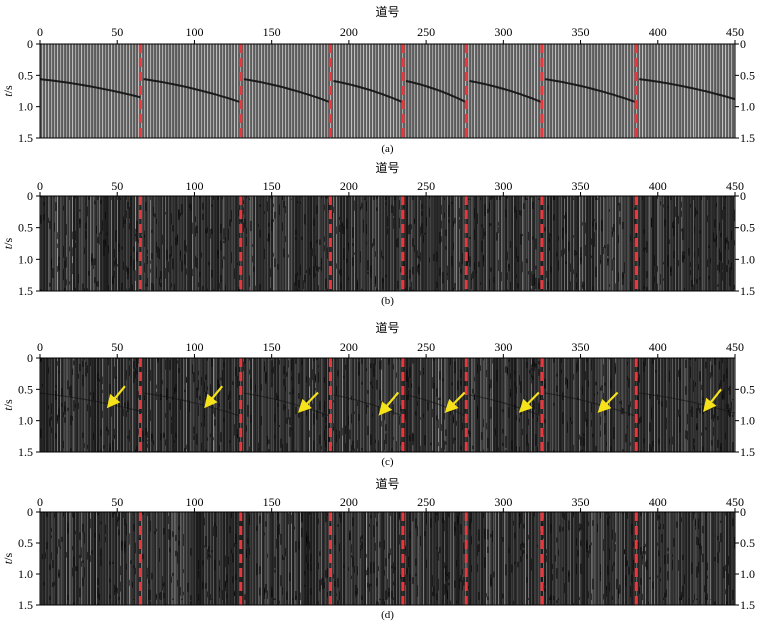 The height and width of the screenshot is (624, 763). I want to click on panel-a-seismic-image, so click(387, 91).